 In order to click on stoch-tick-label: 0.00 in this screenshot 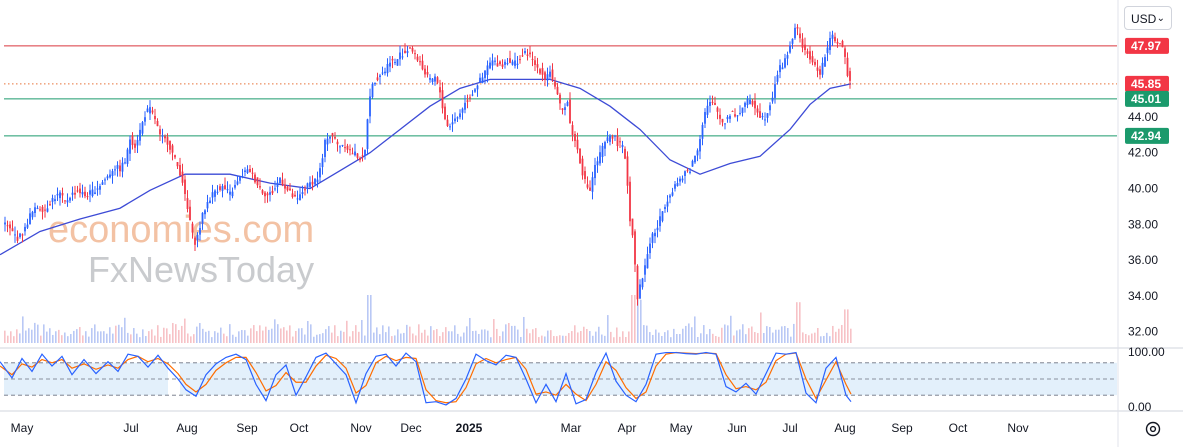, I will do `click(1140, 407)`.